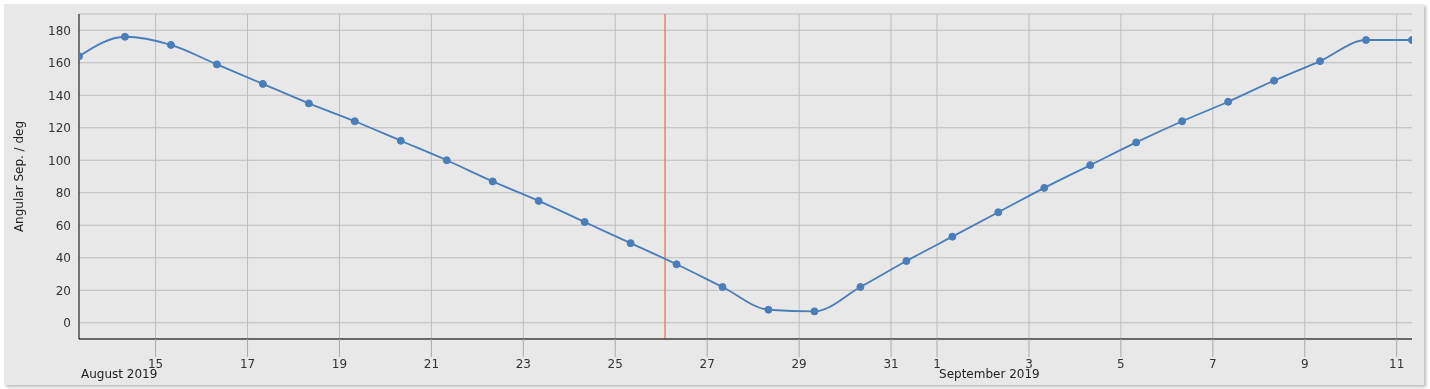 The height and width of the screenshot is (389, 1430). I want to click on y-tick-label: 180, so click(59, 30).